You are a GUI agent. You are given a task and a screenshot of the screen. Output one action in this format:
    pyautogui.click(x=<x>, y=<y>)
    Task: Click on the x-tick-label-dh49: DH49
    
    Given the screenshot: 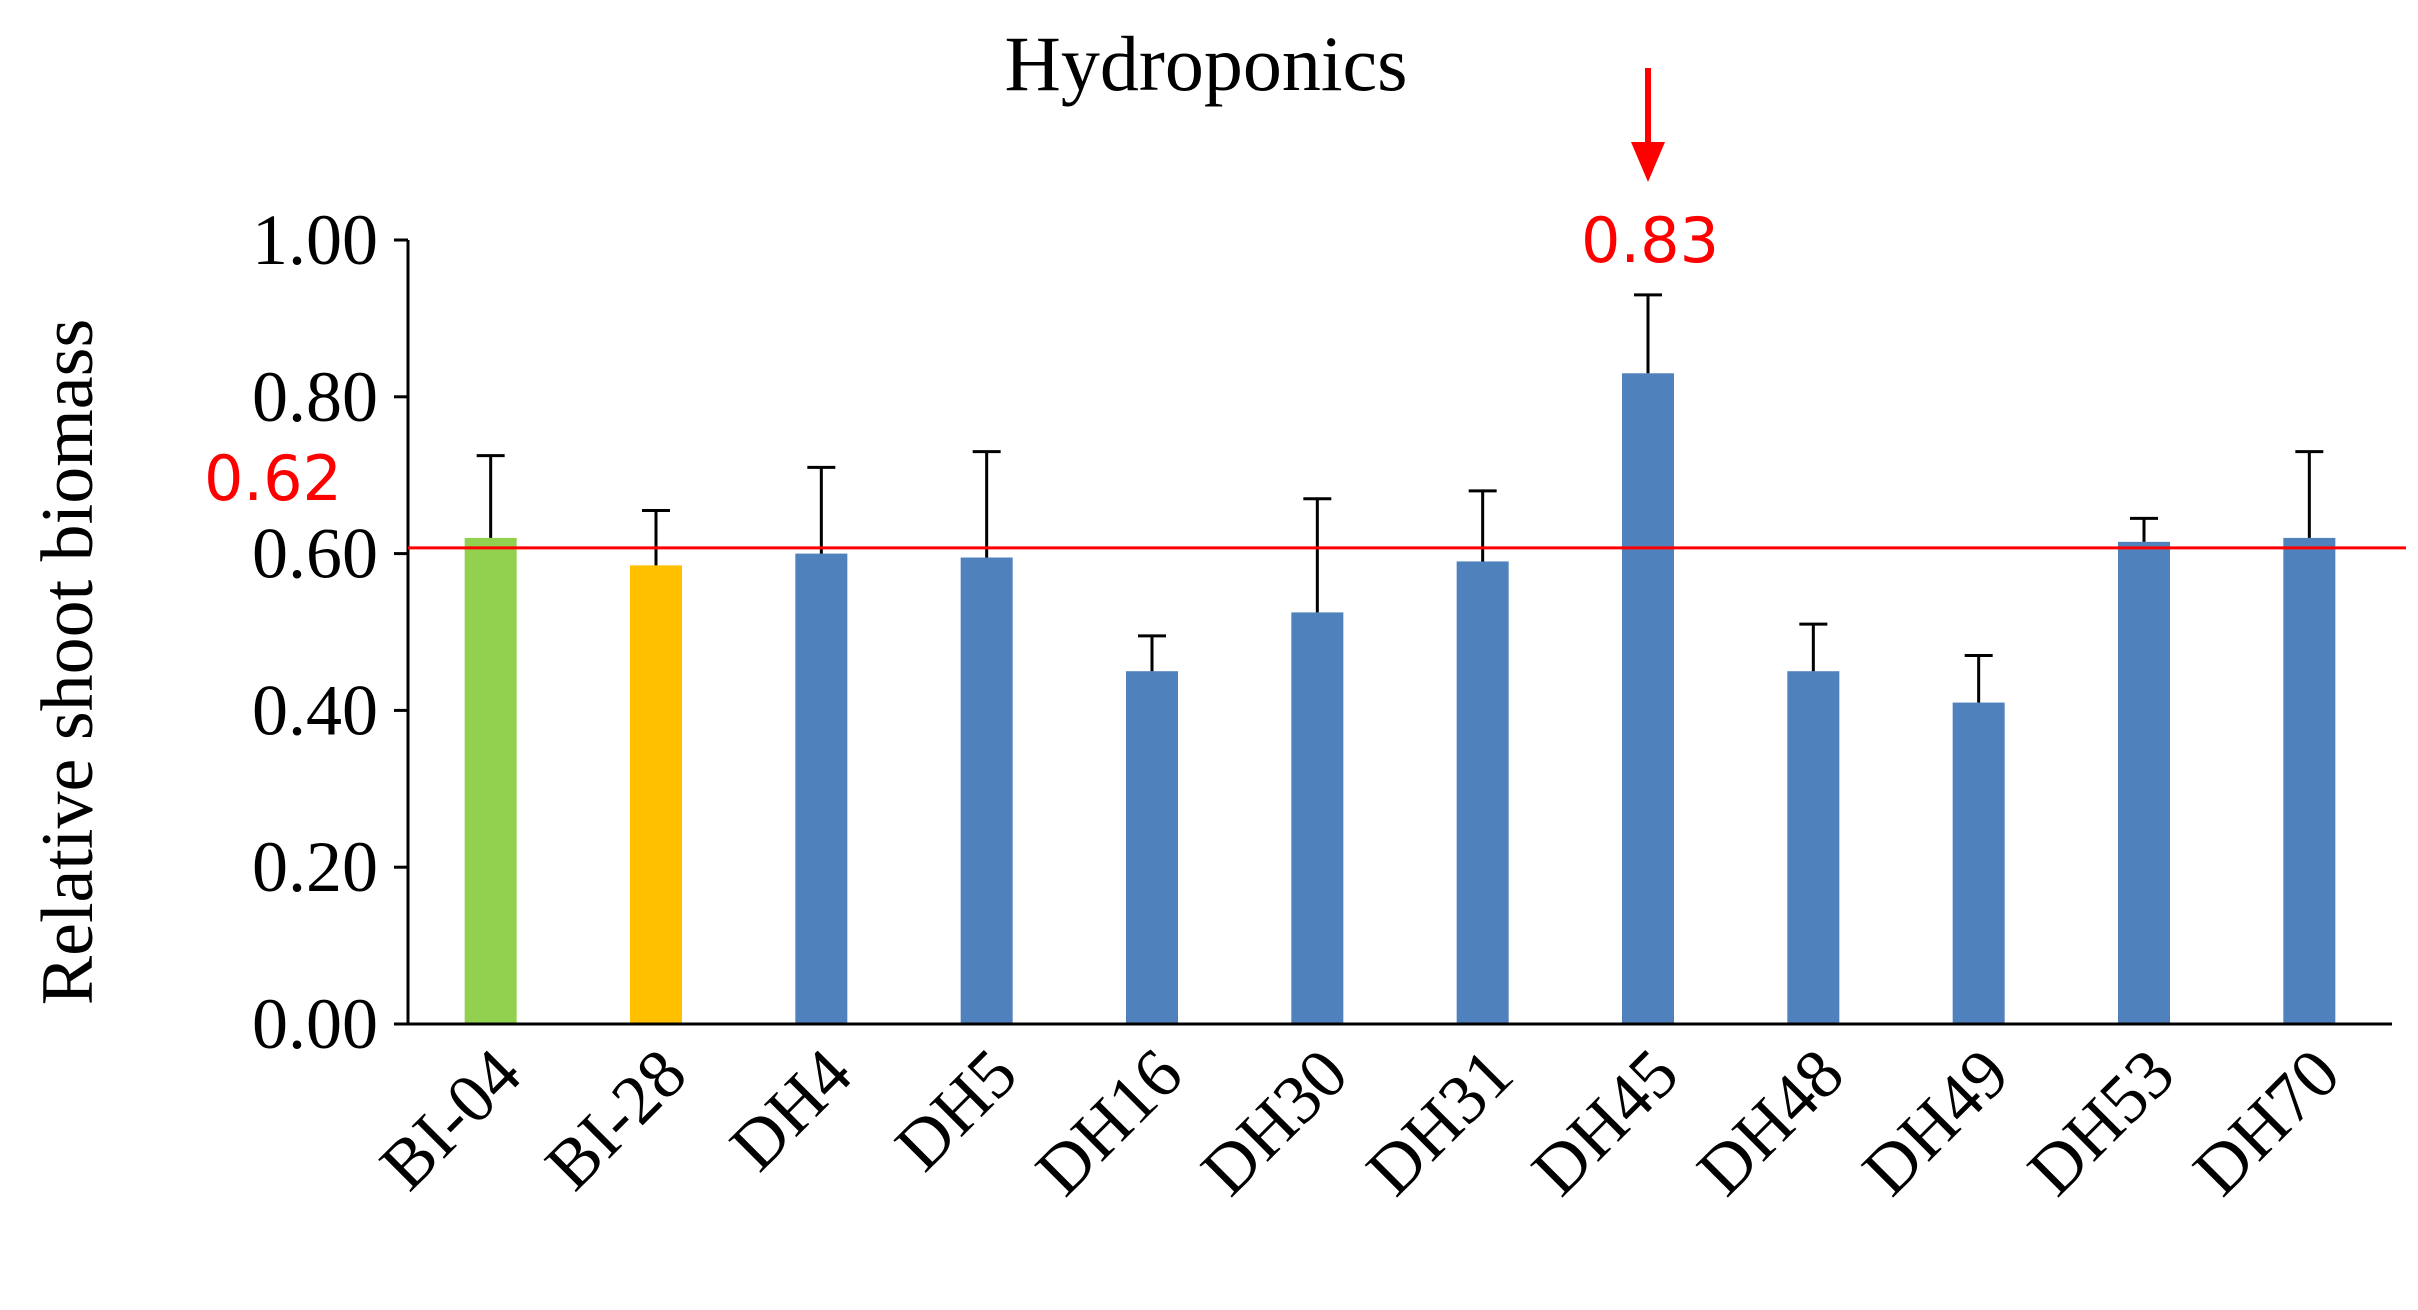 What is the action you would take?
    pyautogui.click(x=1936, y=1122)
    